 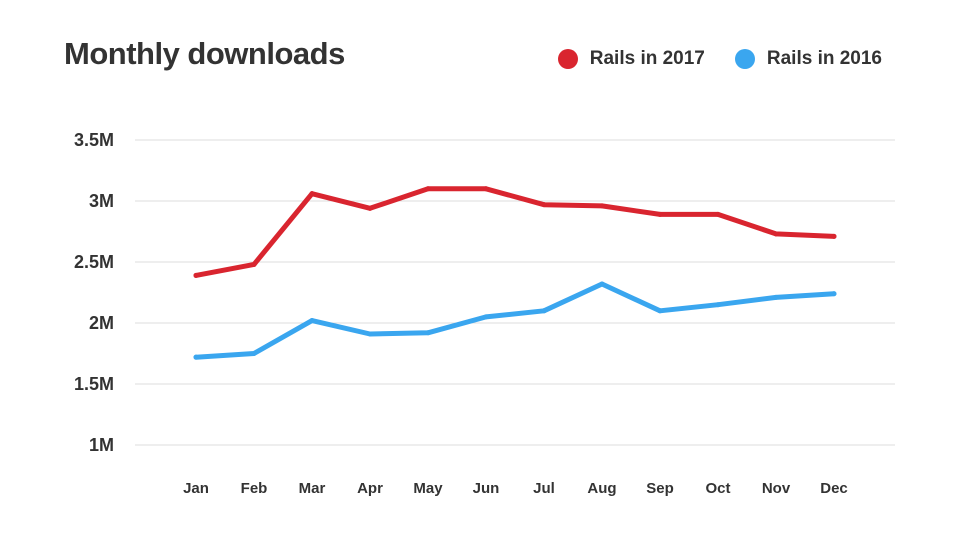 What do you see at coordinates (94, 292) in the screenshot?
I see `y-axis-tick-labels: 1M 1.5M 2M 2.5M 3M 3.5M` at bounding box center [94, 292].